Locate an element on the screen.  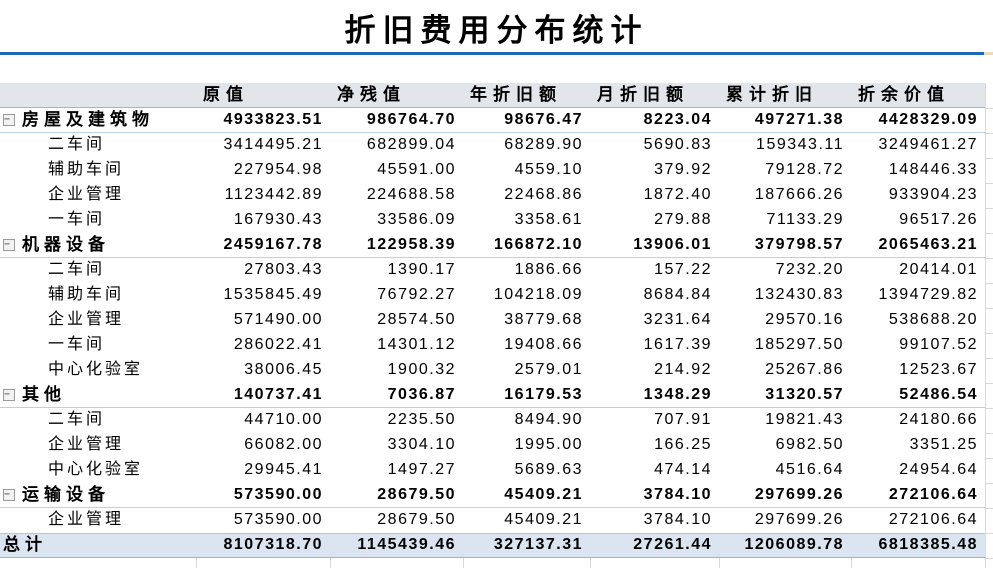
value-cell: 44710.00 is located at coordinates (283, 419).